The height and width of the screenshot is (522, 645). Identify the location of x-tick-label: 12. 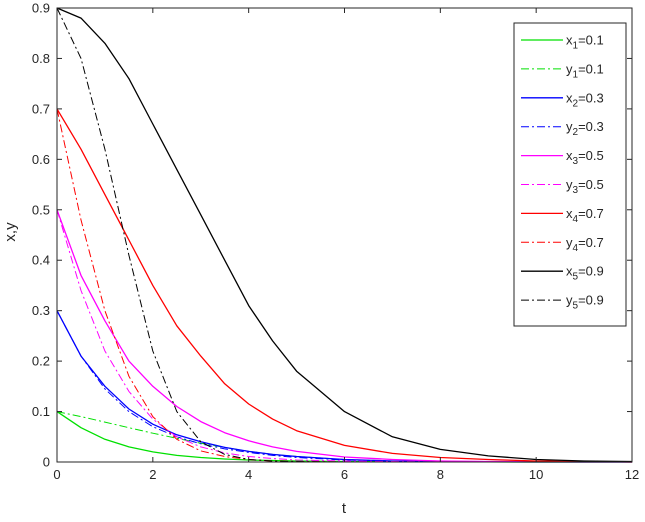
(632, 474).